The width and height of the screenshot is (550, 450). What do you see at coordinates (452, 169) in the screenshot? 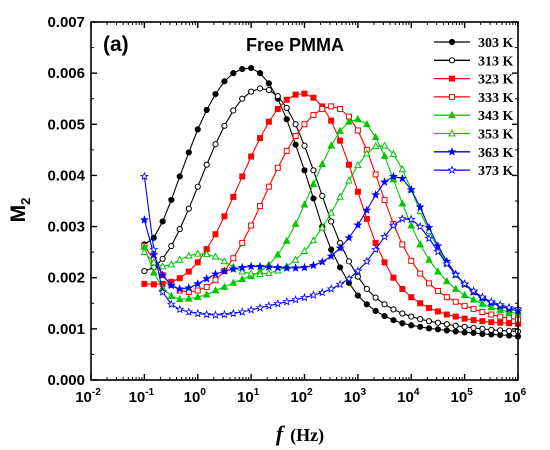
I see `legend-marker` at bounding box center [452, 169].